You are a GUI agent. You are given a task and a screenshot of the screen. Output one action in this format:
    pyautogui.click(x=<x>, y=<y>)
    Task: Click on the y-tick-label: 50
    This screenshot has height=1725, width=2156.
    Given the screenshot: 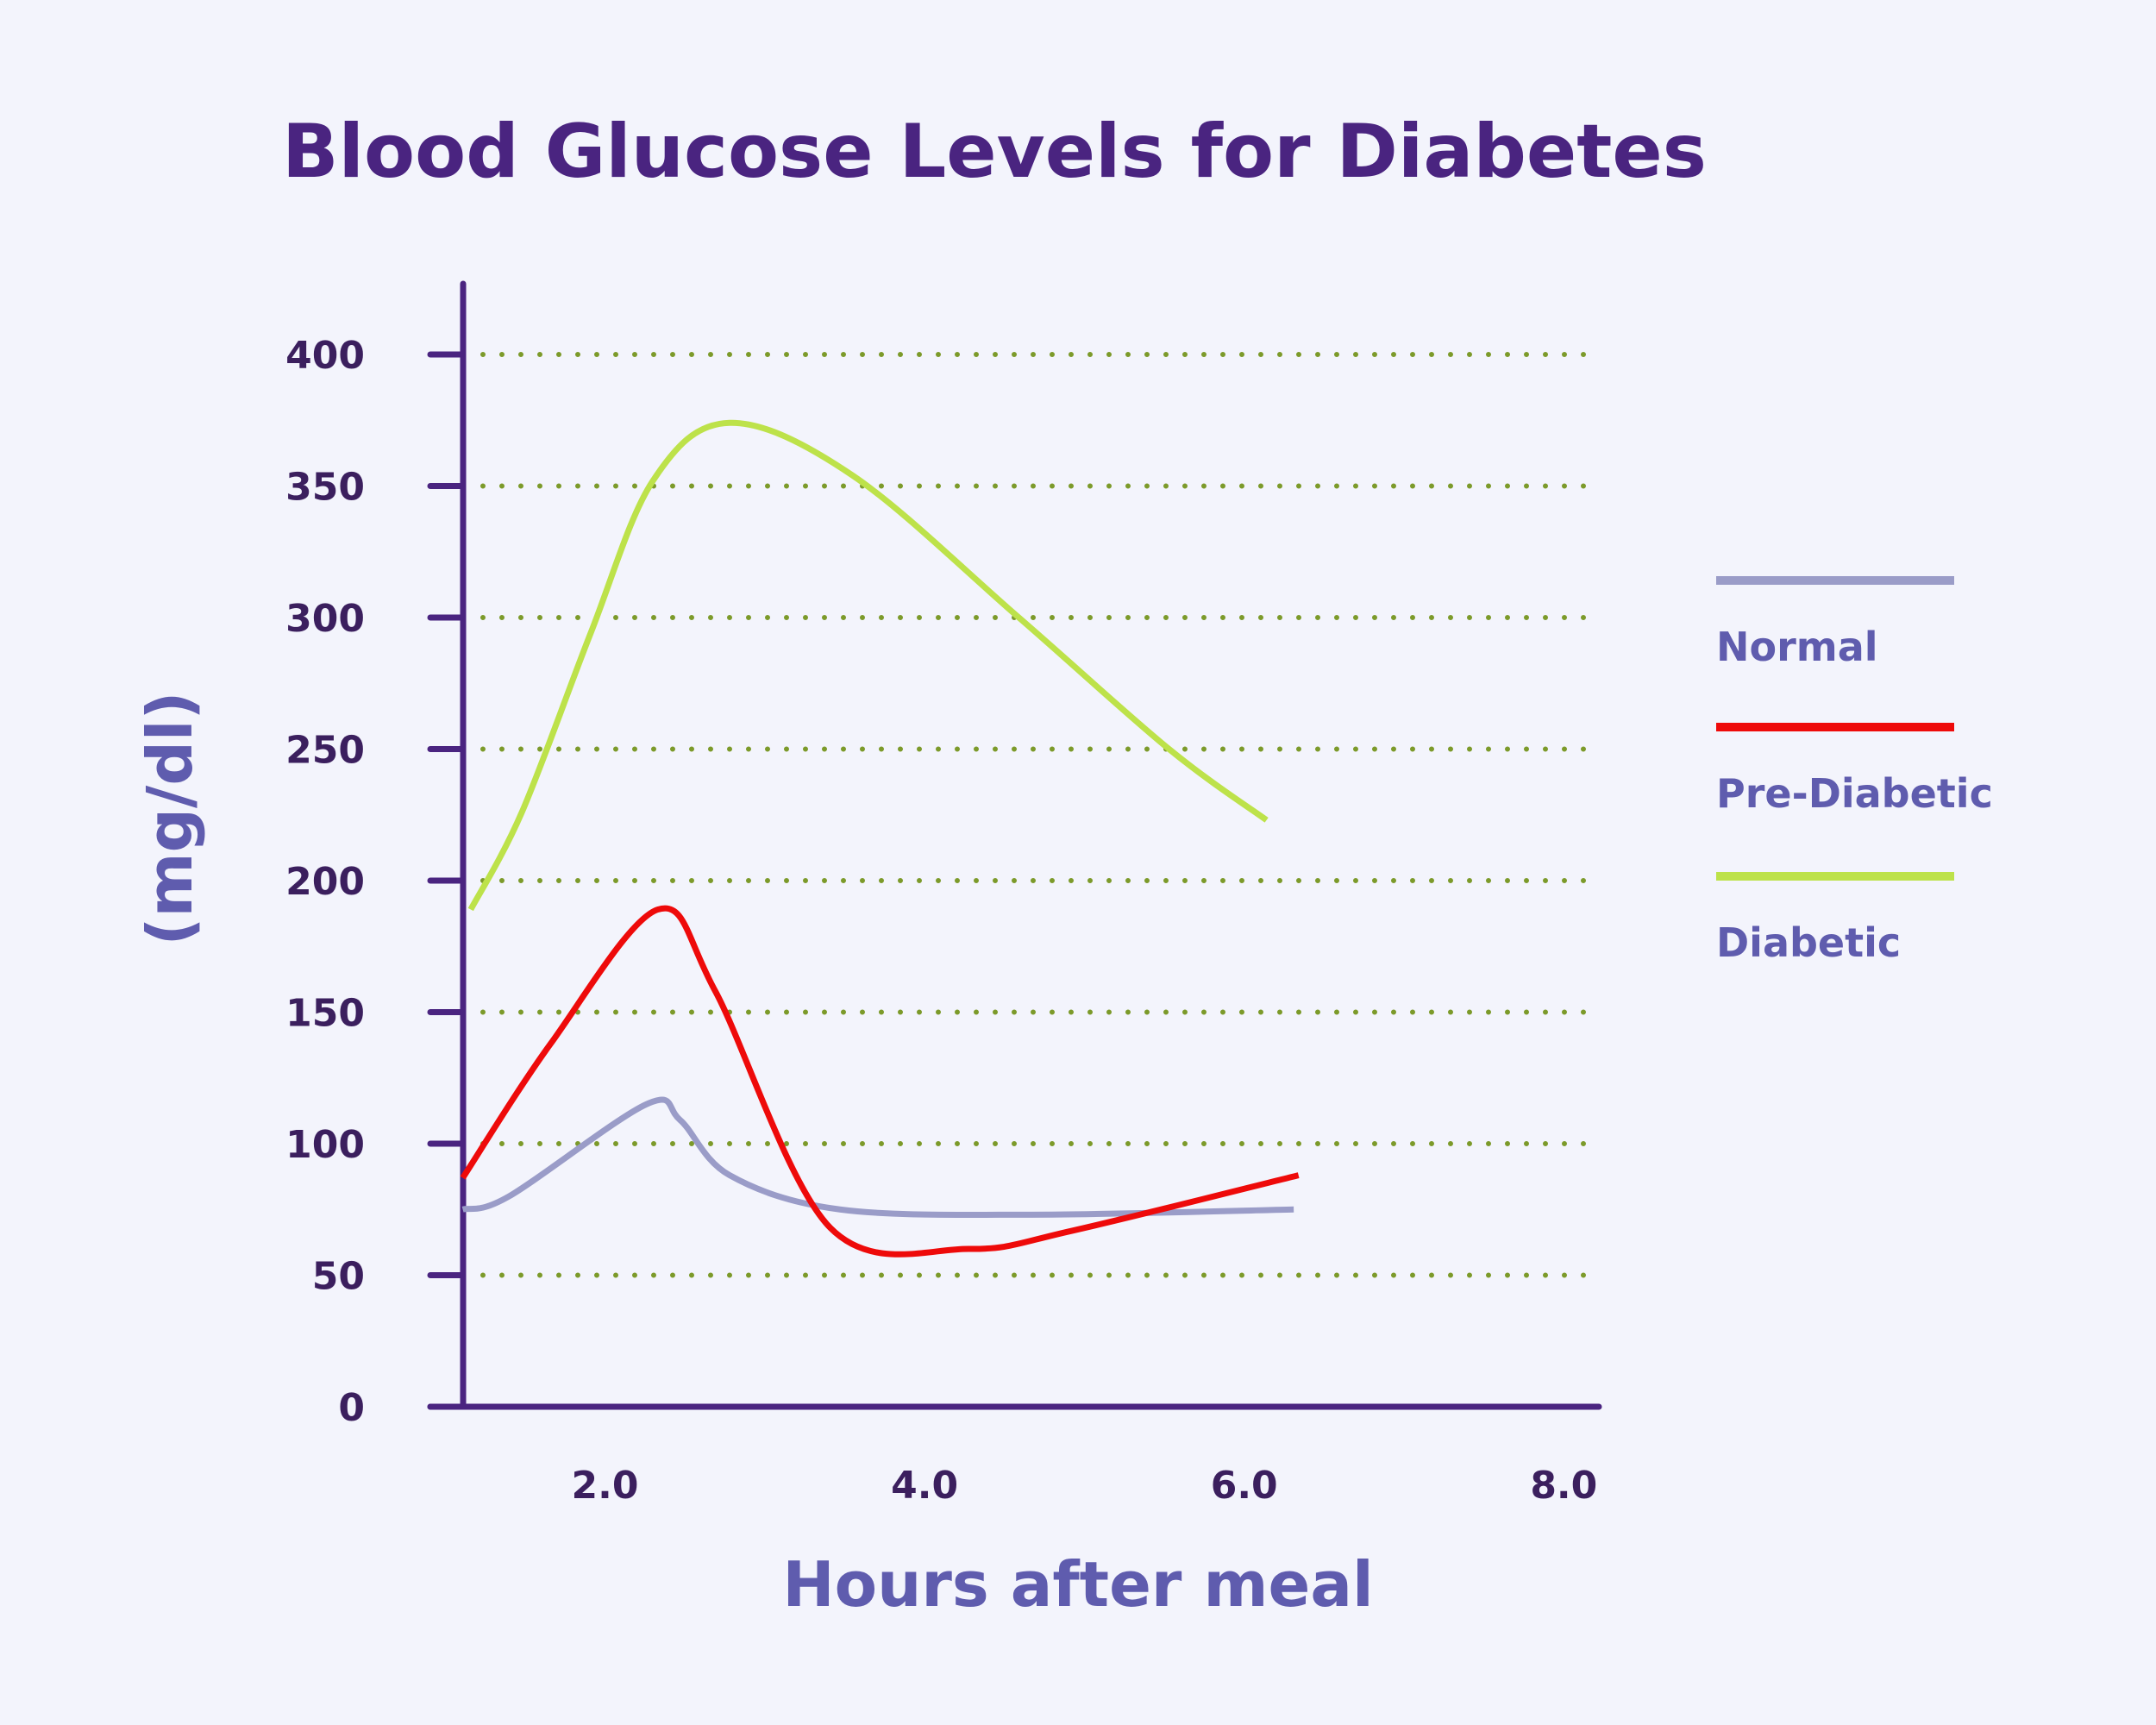 What is the action you would take?
    pyautogui.click(x=338, y=1277)
    